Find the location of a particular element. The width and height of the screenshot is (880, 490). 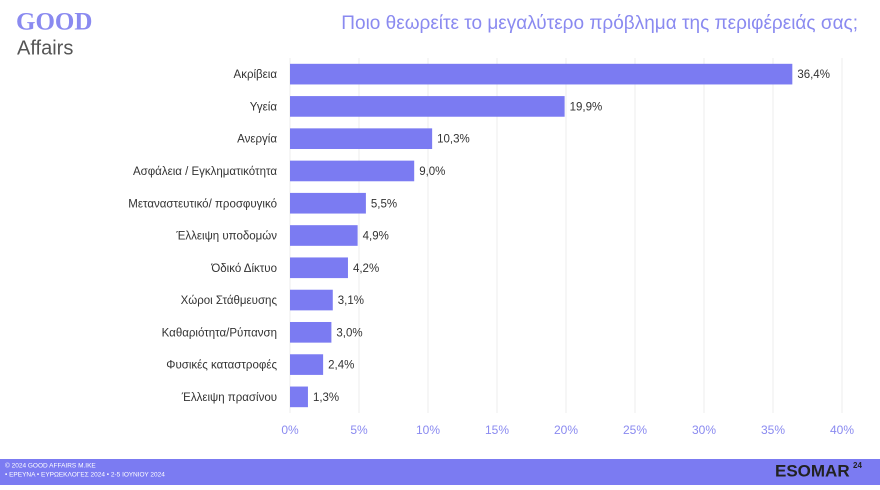

value-label: 4,2% is located at coordinates (366, 269).